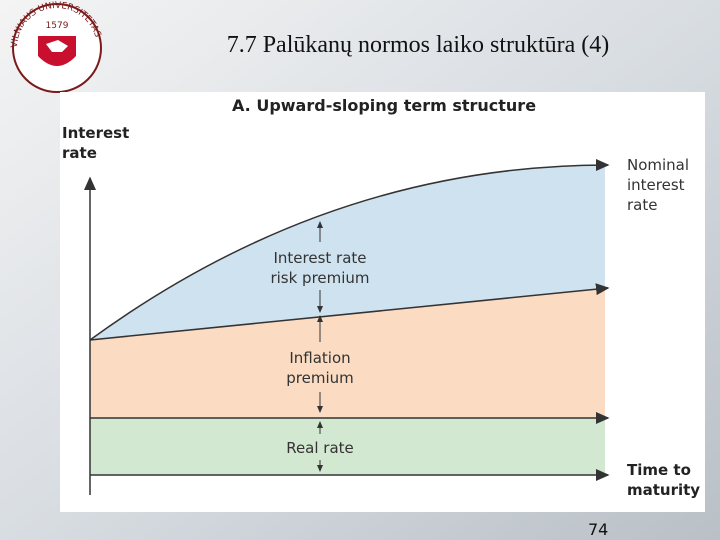 Image resolution: width=720 pixels, height=540 pixels. Describe the element at coordinates (56, 47) in the screenshot. I see `logo: VILNIAUS UNIVERSITETAS 1579` at that location.